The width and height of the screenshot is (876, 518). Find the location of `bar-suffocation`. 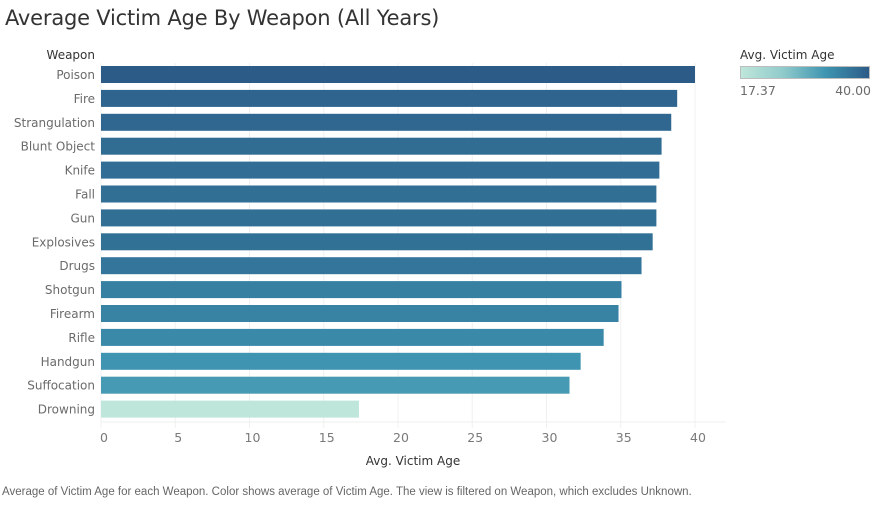

bar-suffocation is located at coordinates (335, 385).